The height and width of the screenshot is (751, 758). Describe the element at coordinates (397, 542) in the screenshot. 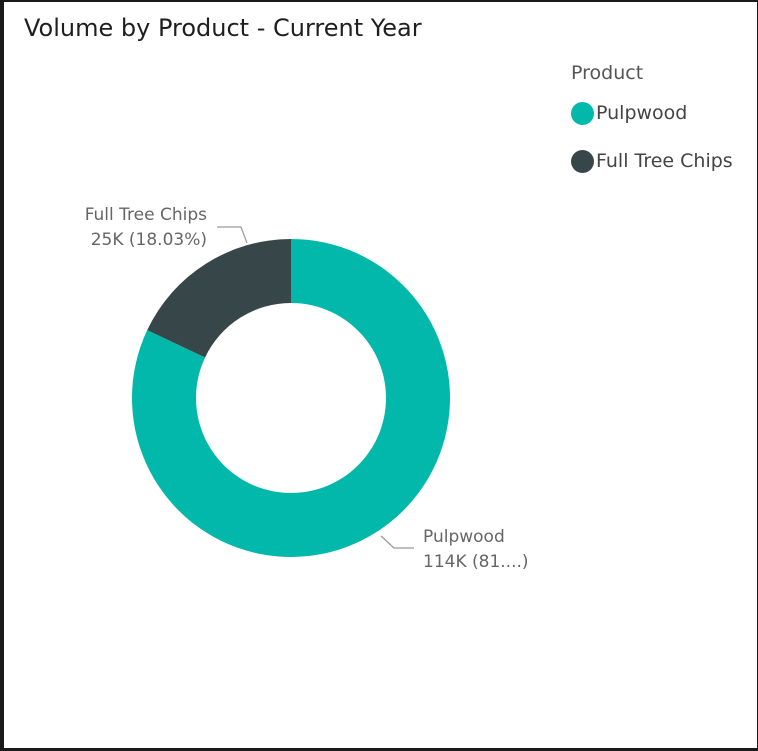

I see `leader-line-pulpwood` at that location.